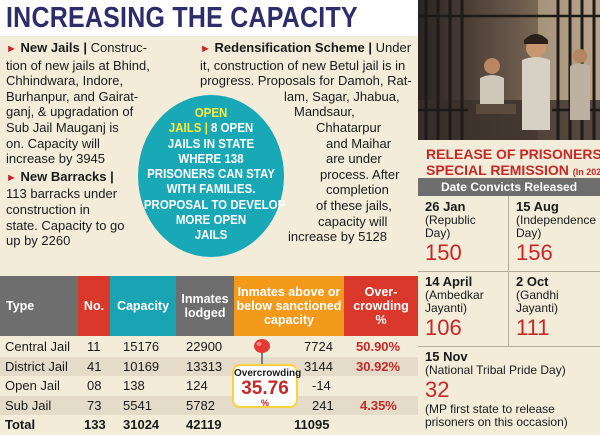 The height and width of the screenshot is (435, 600). What do you see at coordinates (141, 366) in the screenshot?
I see `cell-capacity: 10169` at bounding box center [141, 366].